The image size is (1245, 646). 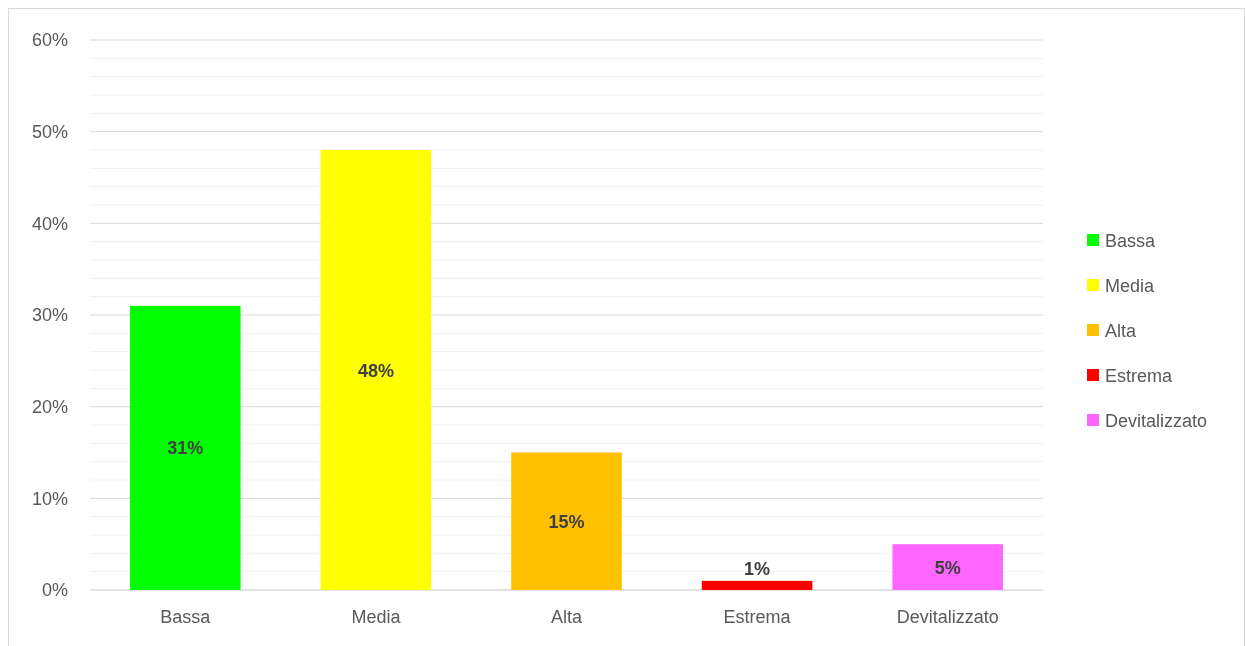 I want to click on legend-label: Bassa, so click(x=1131, y=240).